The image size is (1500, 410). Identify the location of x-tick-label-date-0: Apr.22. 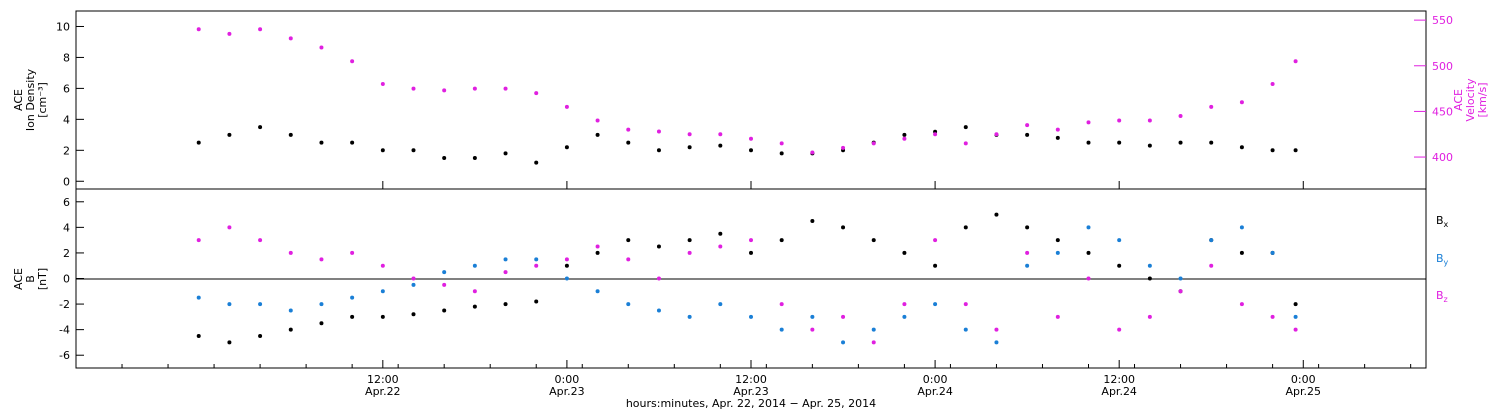
(383, 391).